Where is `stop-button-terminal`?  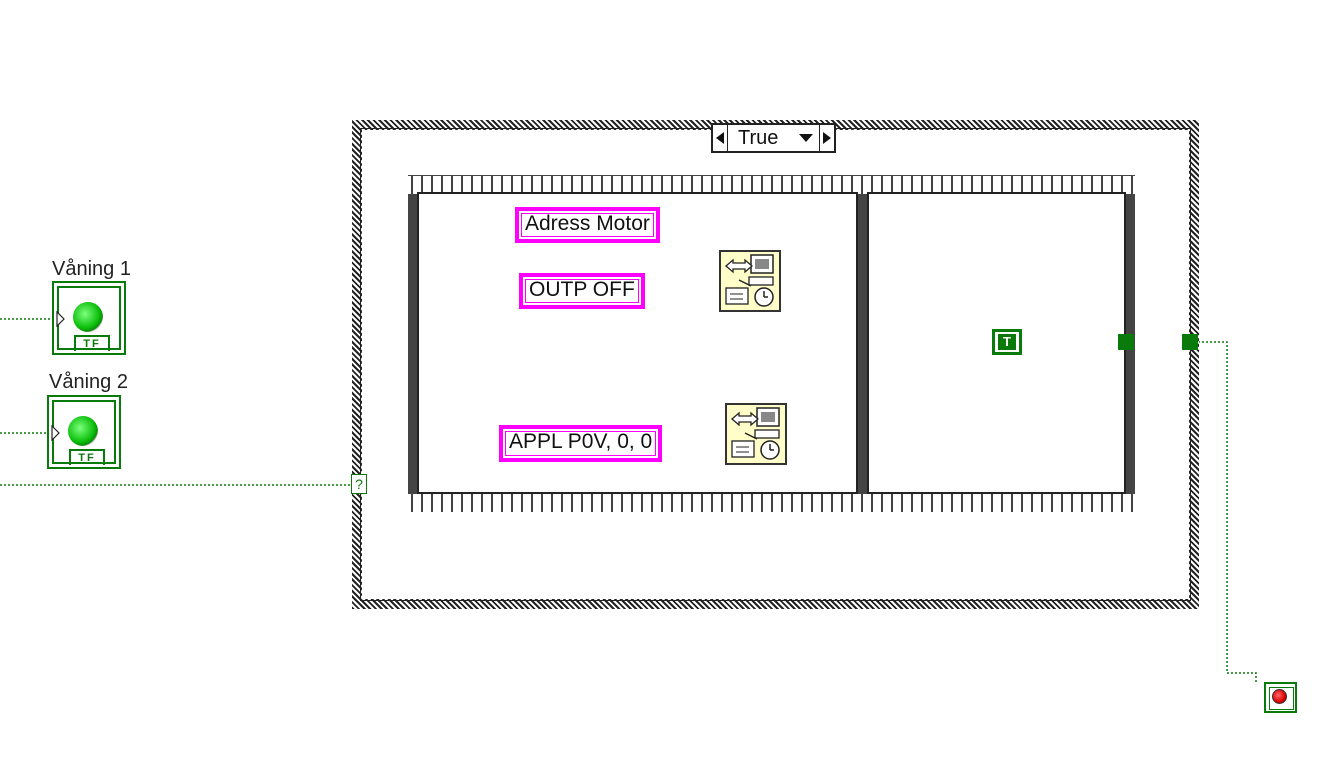 stop-button-terminal is located at coordinates (1280, 697).